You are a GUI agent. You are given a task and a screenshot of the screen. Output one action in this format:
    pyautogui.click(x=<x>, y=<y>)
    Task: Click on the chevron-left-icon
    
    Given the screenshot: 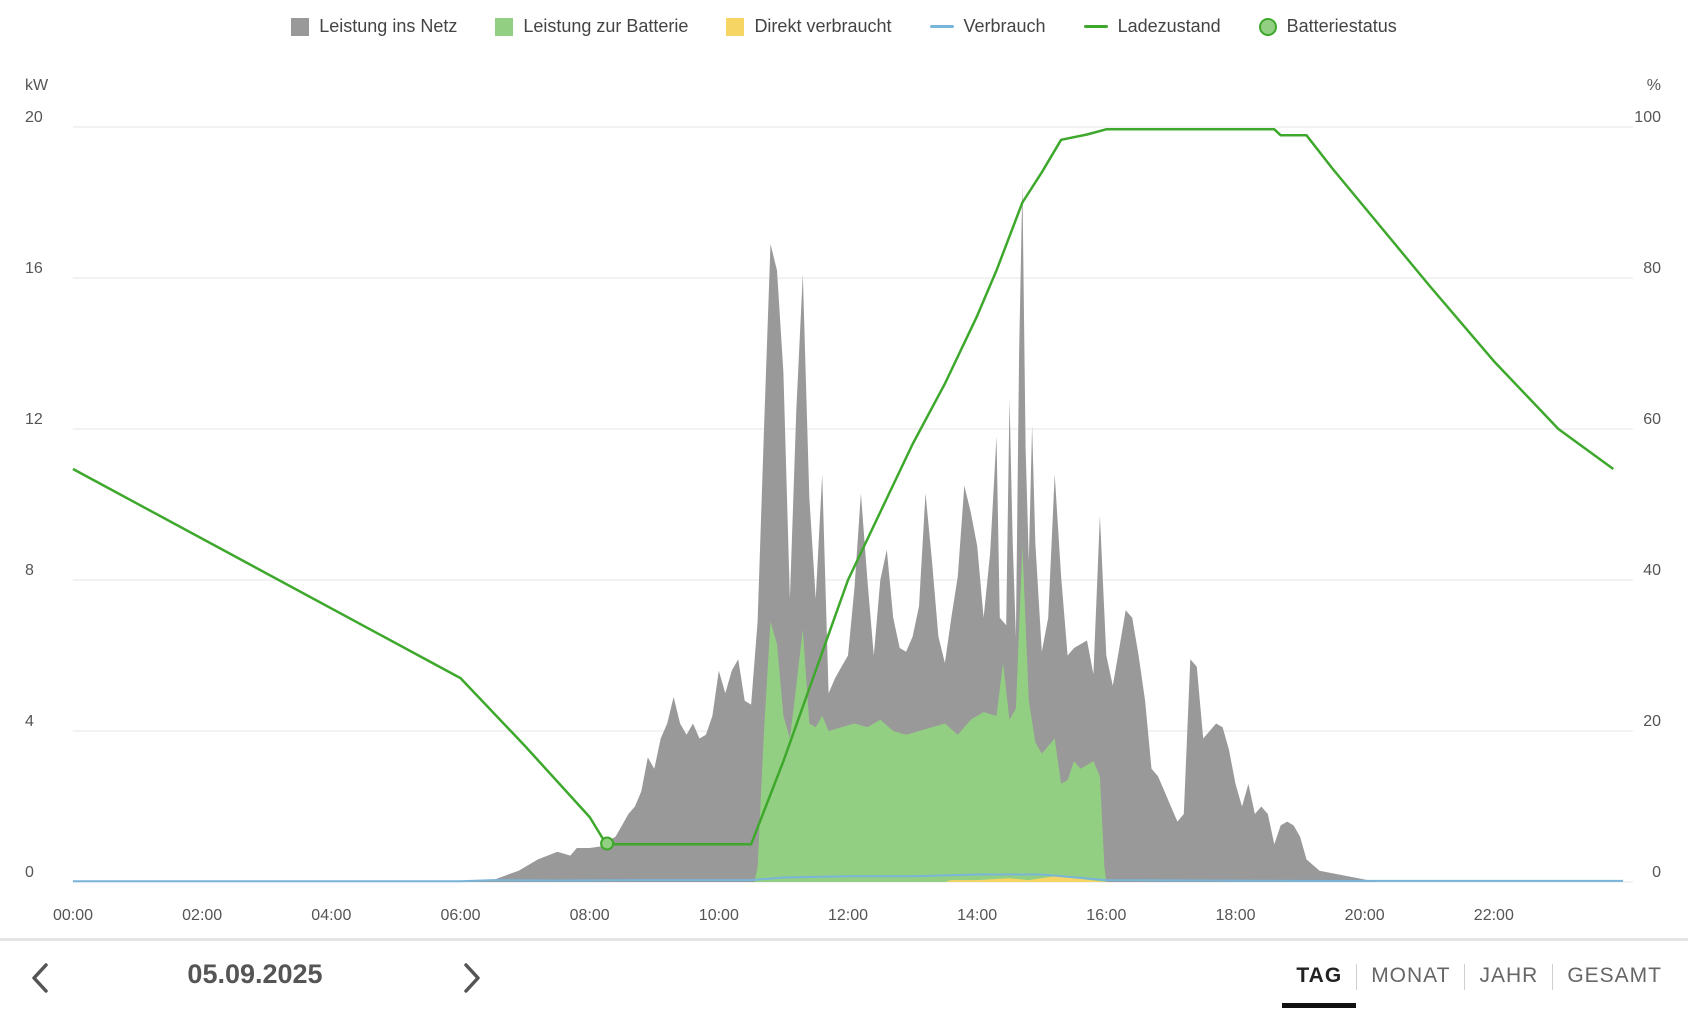 What is the action you would take?
    pyautogui.click(x=40, y=978)
    